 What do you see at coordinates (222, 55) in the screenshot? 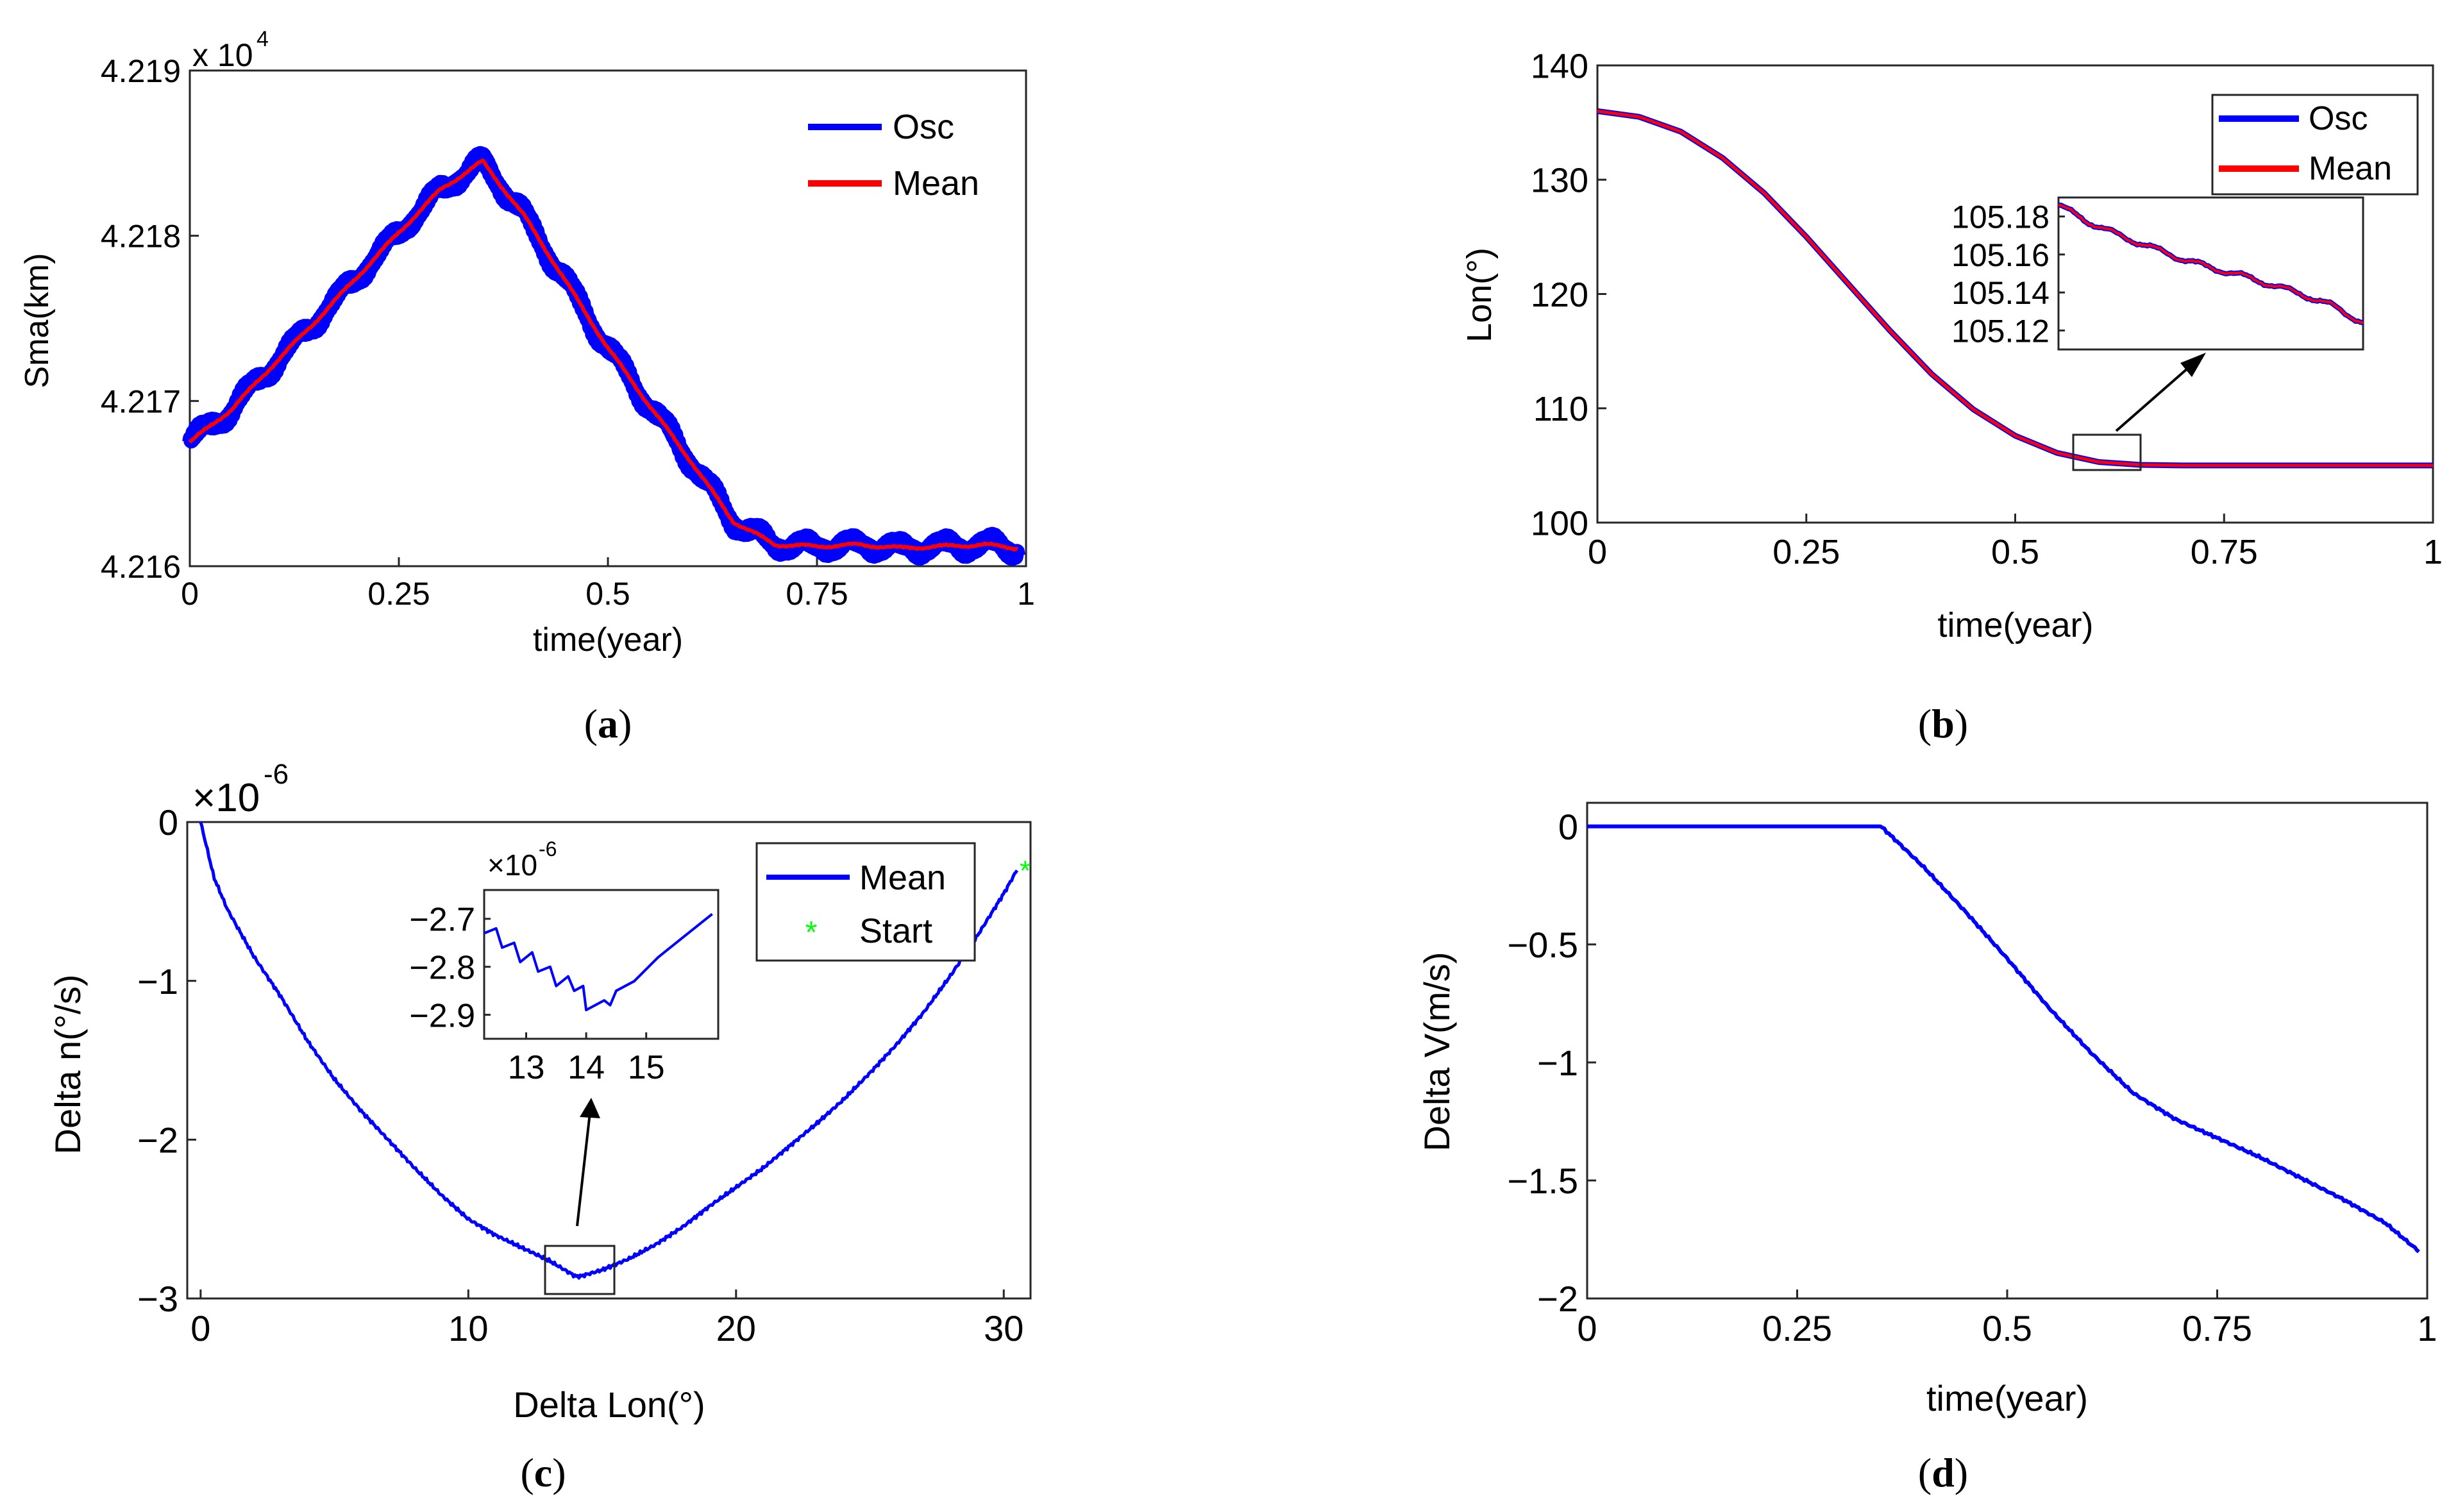
I see `panel-a-exponent-base: x 10` at bounding box center [222, 55].